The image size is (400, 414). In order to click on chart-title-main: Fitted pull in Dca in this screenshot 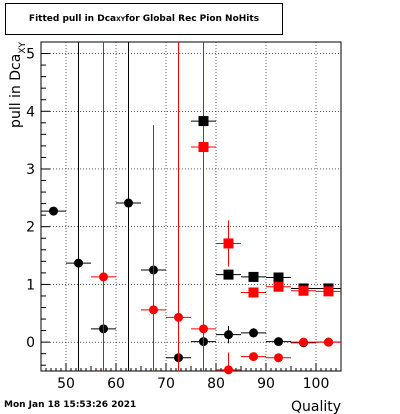, I will do `click(72, 19)`.